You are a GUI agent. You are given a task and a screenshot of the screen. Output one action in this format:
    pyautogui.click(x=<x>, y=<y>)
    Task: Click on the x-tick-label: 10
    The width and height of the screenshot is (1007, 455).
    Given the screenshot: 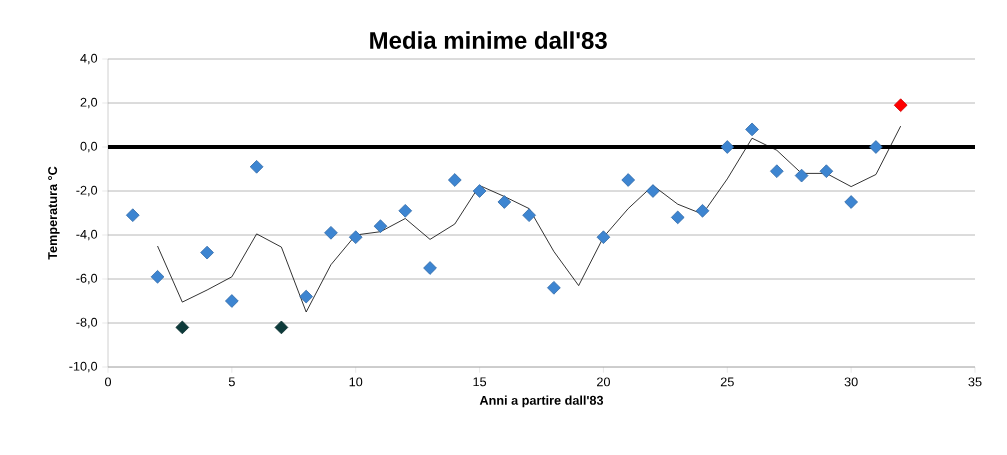 What is the action you would take?
    pyautogui.click(x=356, y=382)
    